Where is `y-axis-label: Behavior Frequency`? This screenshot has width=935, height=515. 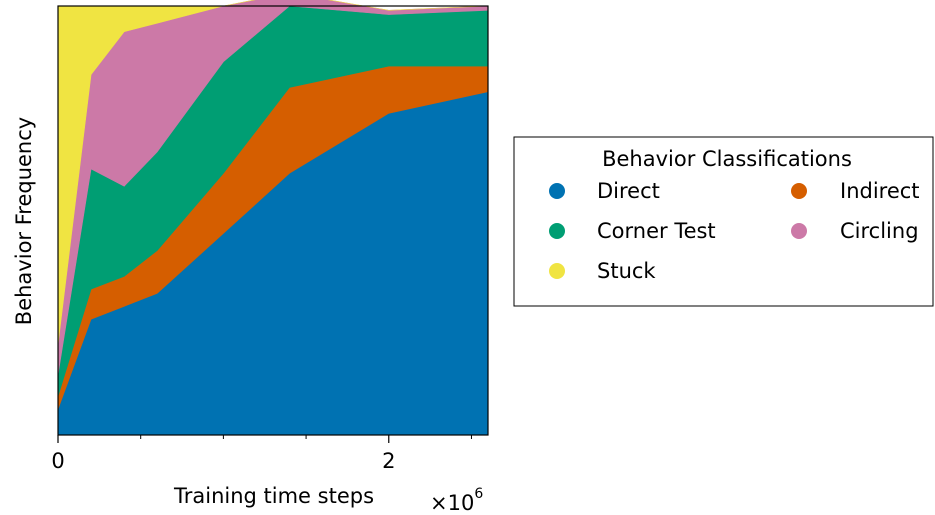 y-axis-label: Behavior Frequency is located at coordinates (24, 221).